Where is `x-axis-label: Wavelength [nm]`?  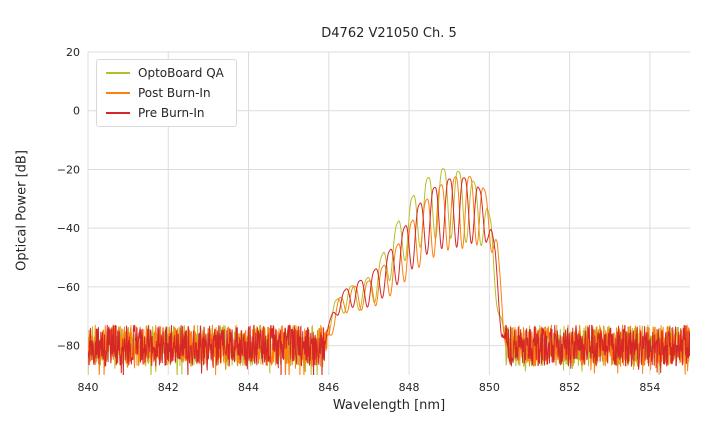 x-axis-label: Wavelength [nm] is located at coordinates (389, 405).